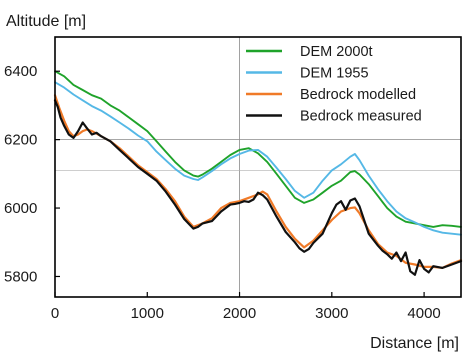 Image resolution: width=464 pixels, height=355 pixels. What do you see at coordinates (20, 208) in the screenshot?
I see `y-tick-label: 6000` at bounding box center [20, 208].